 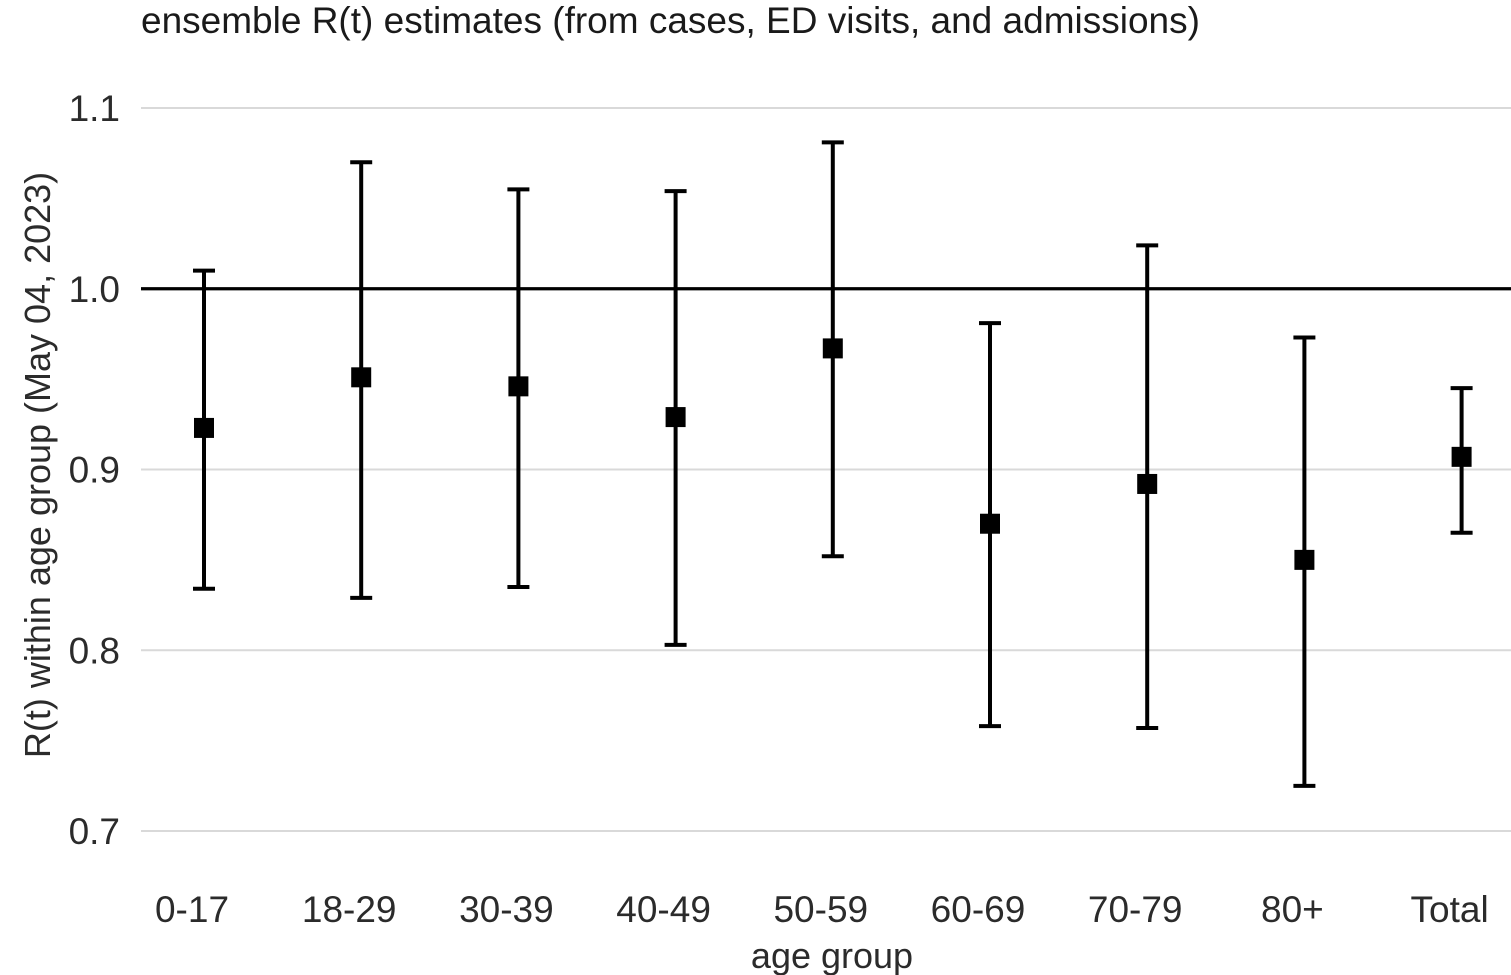 I want to click on y-tick-label: 0.7, so click(x=94, y=831).